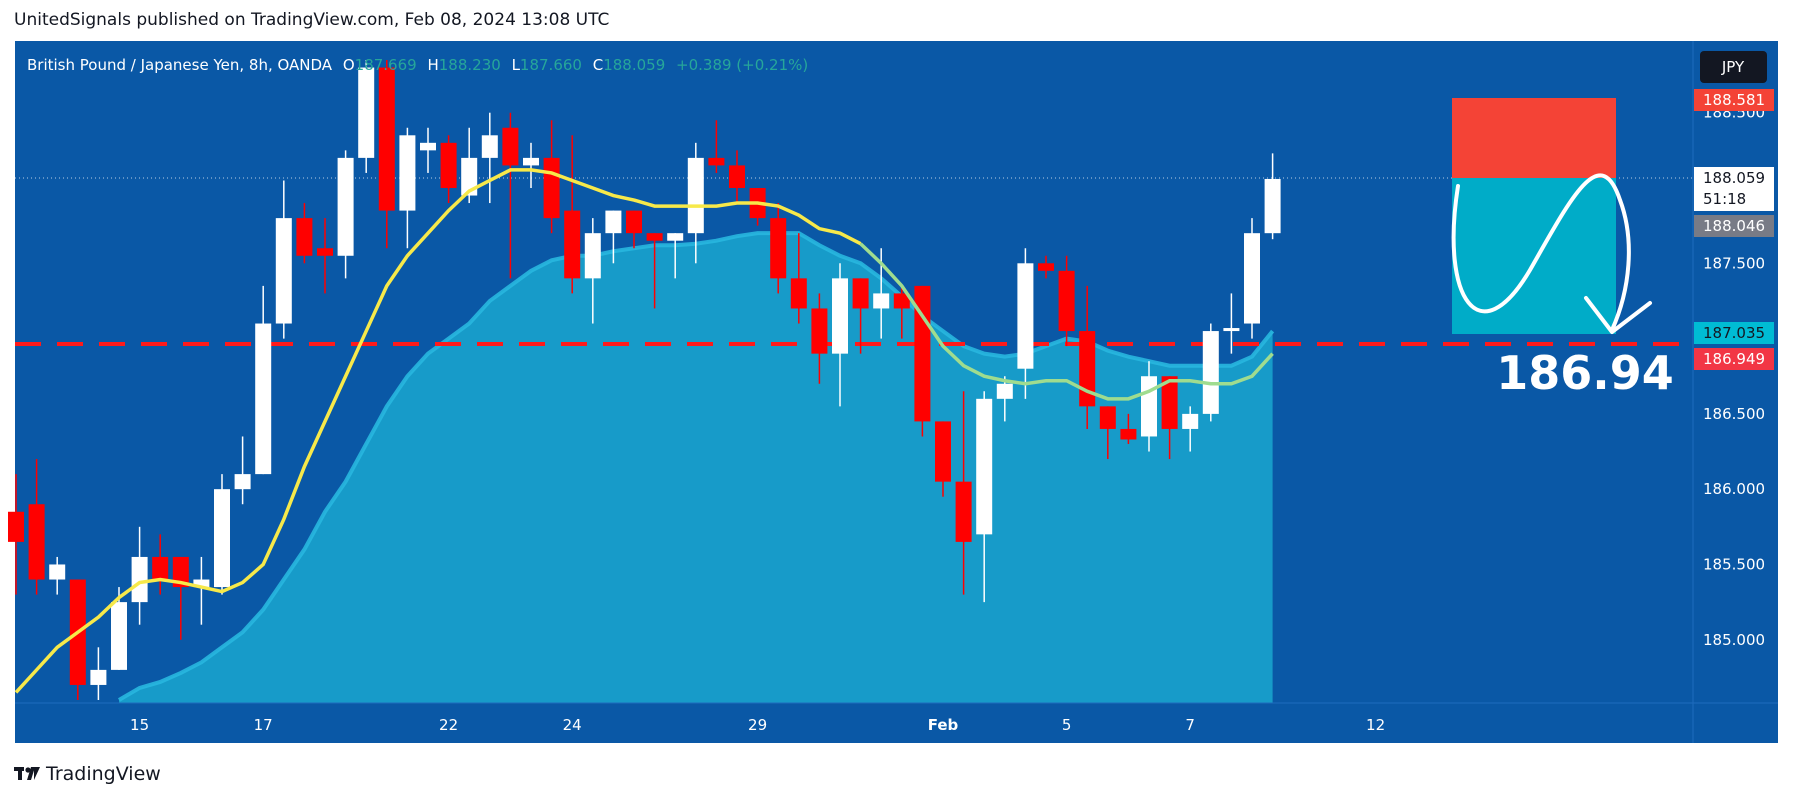  Describe the element at coordinates (469, 65) in the screenshot. I see `high-value: 188.230` at that location.